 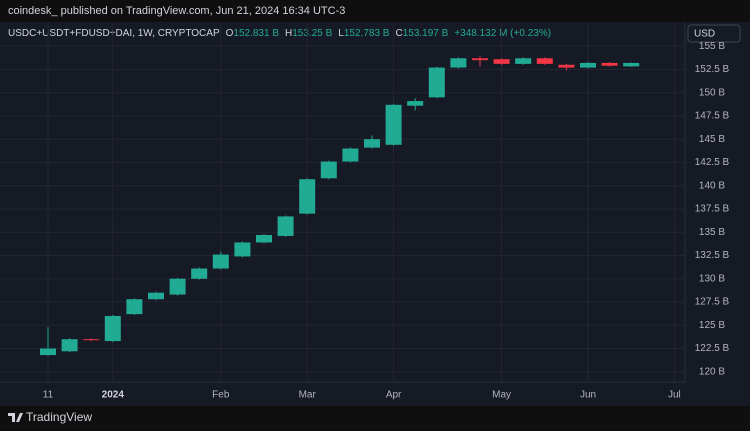 What do you see at coordinates (712, 162) in the screenshot?
I see `y-tick-label: 142.5 B` at bounding box center [712, 162].